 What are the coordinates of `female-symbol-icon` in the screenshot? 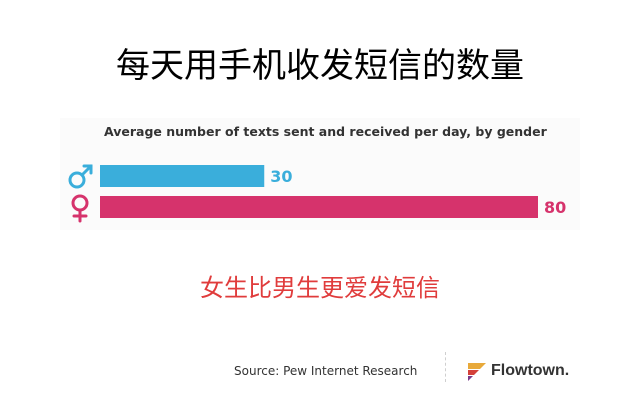 It's located at (80, 208).